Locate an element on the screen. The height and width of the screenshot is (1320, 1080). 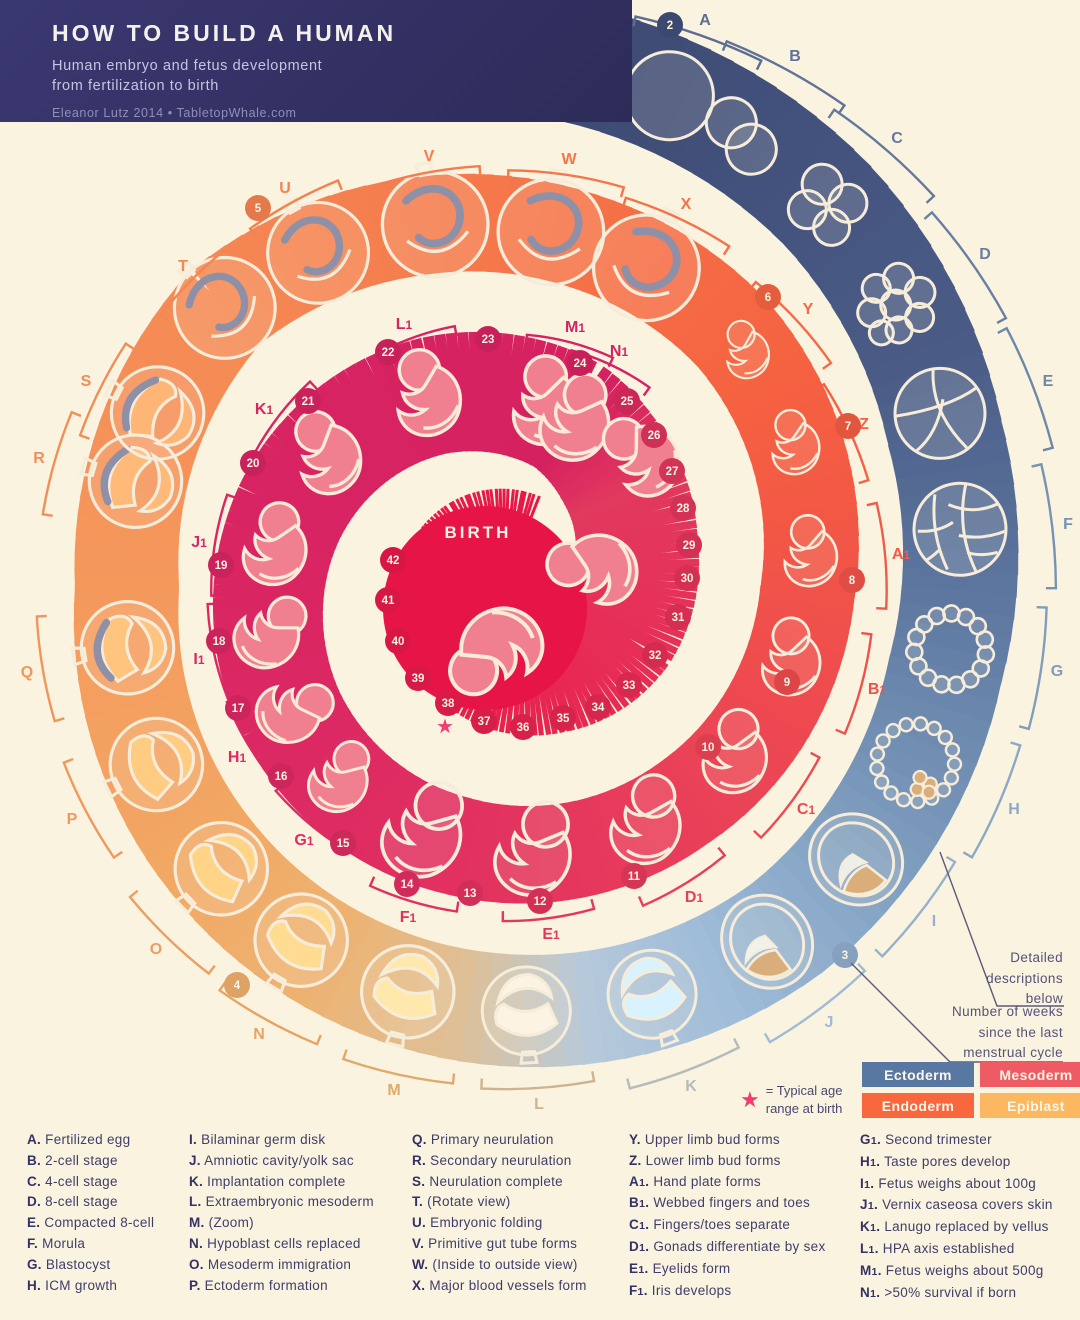
stage-letter: E1 is located at coordinates (551, 934).